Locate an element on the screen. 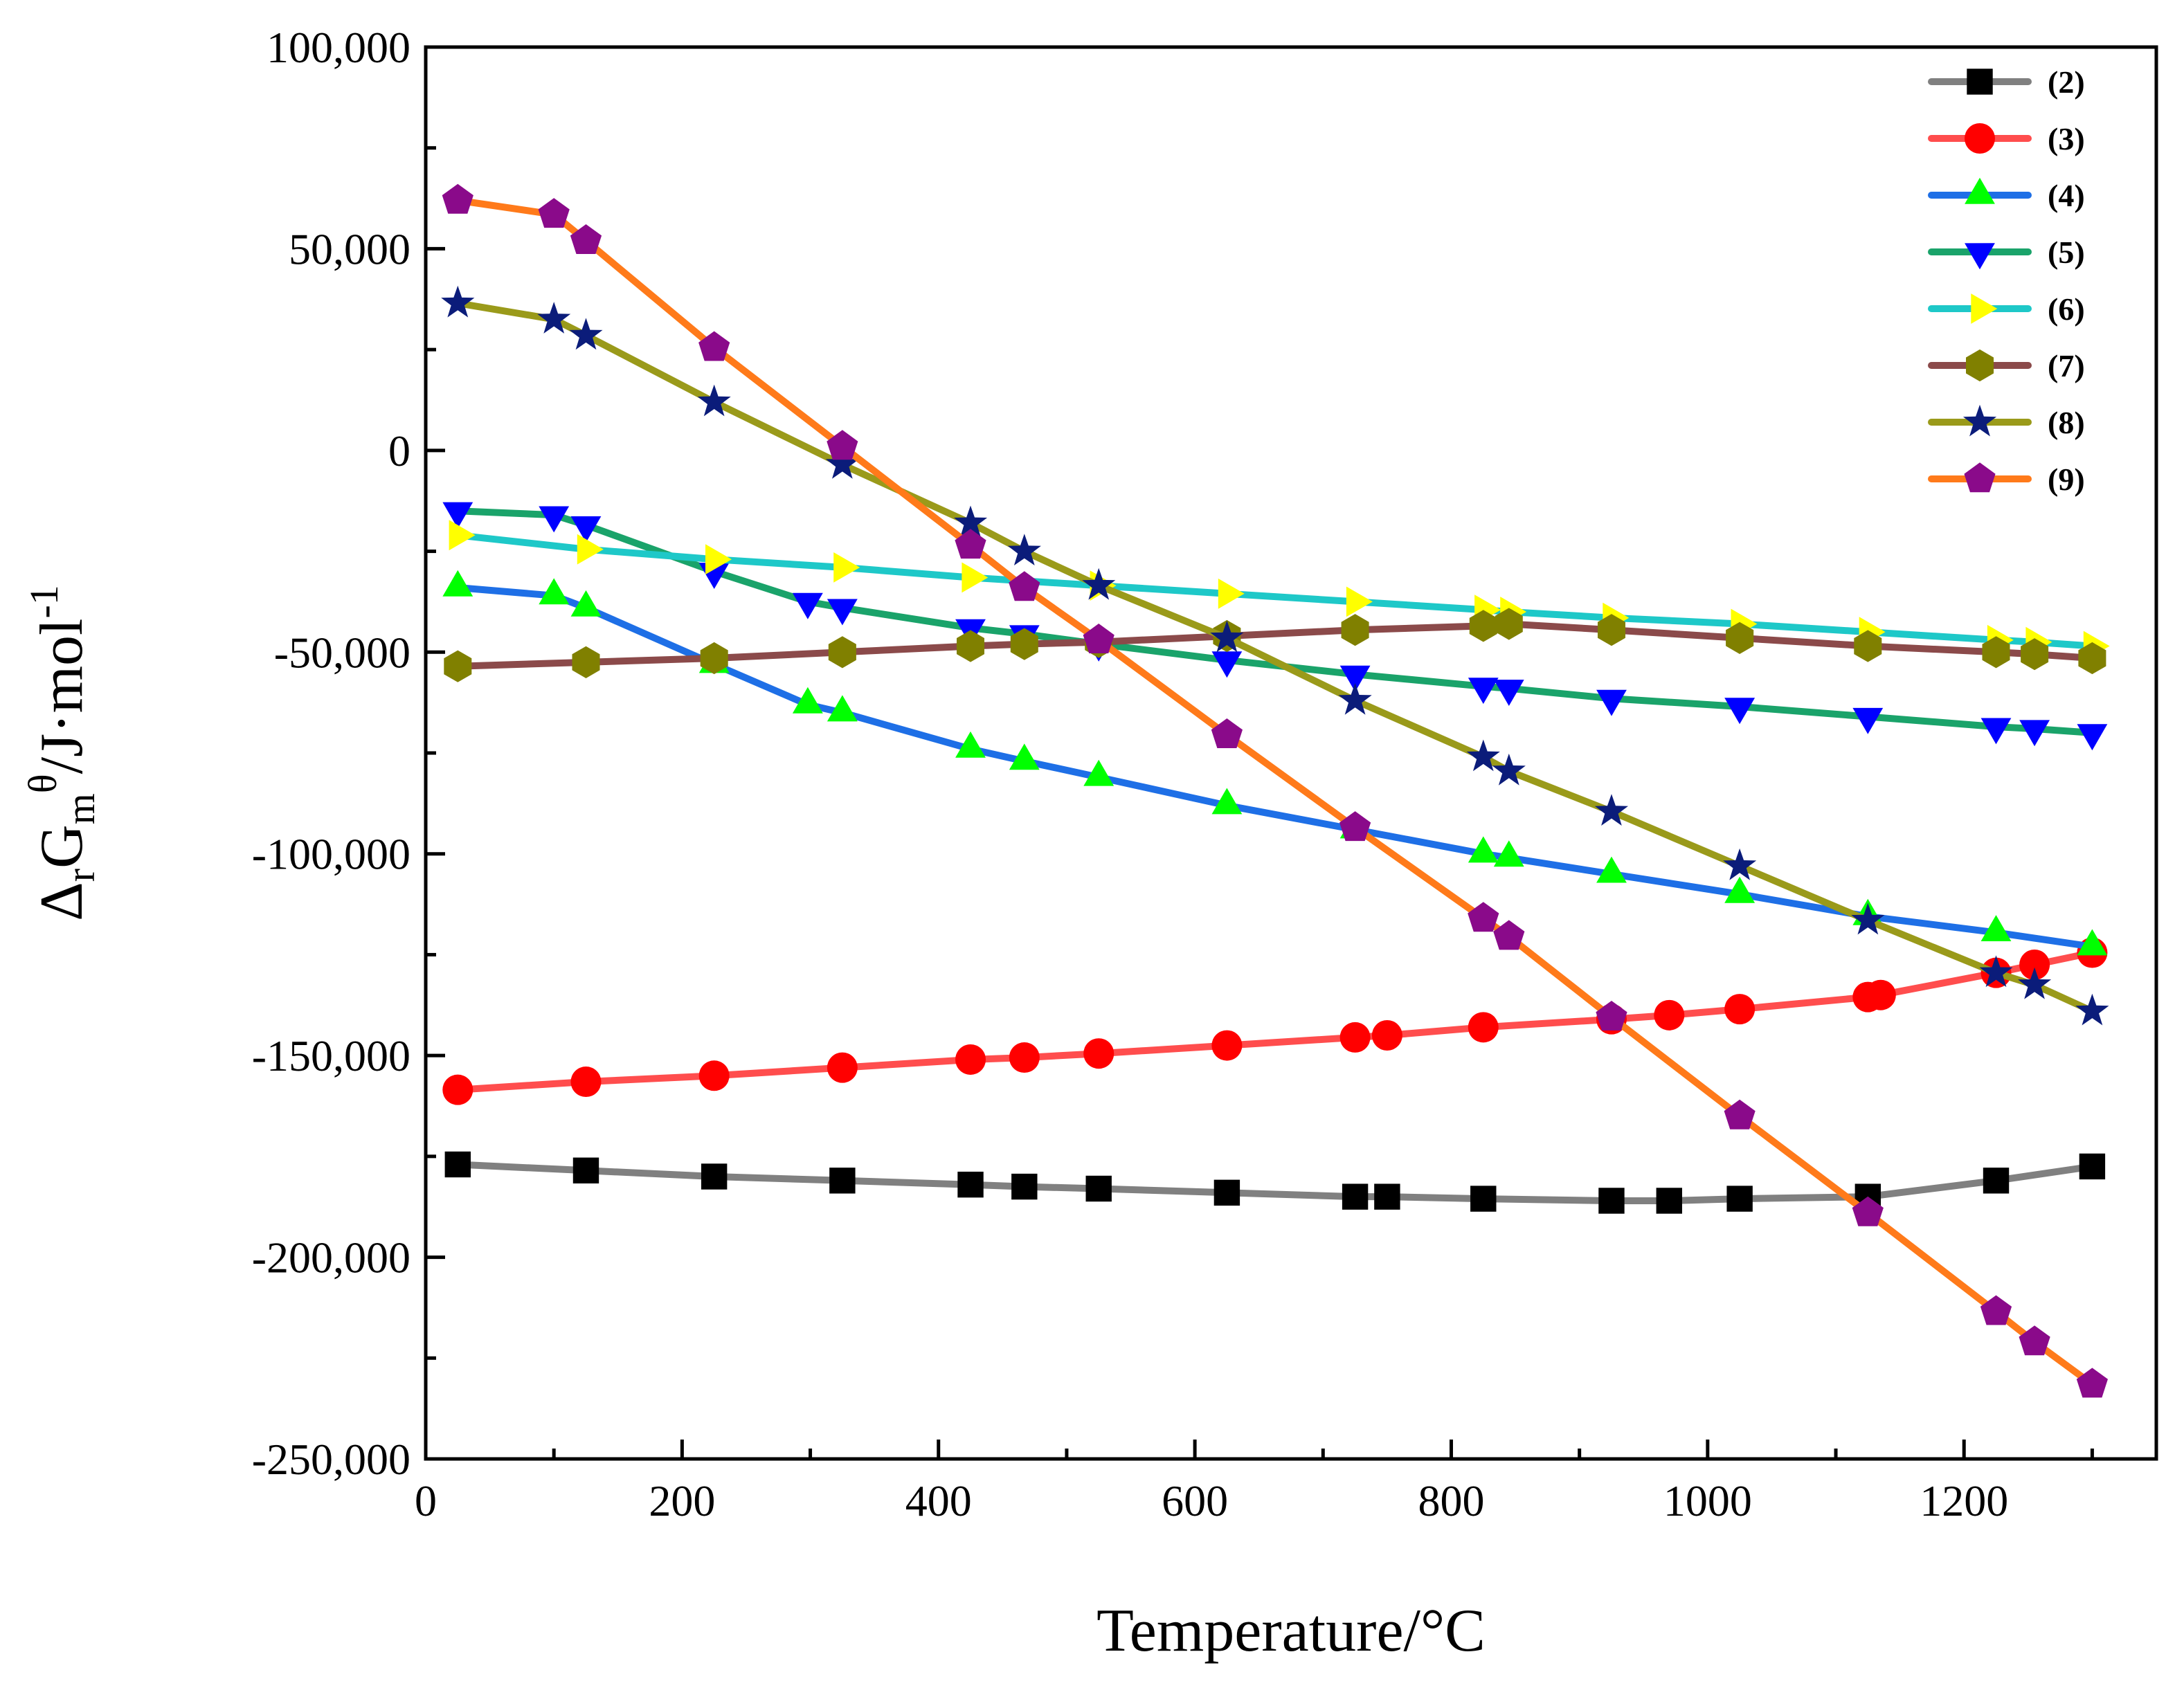  y-axis-title: ΔrGmθ/J·mol-1 is located at coordinates (61, 753).